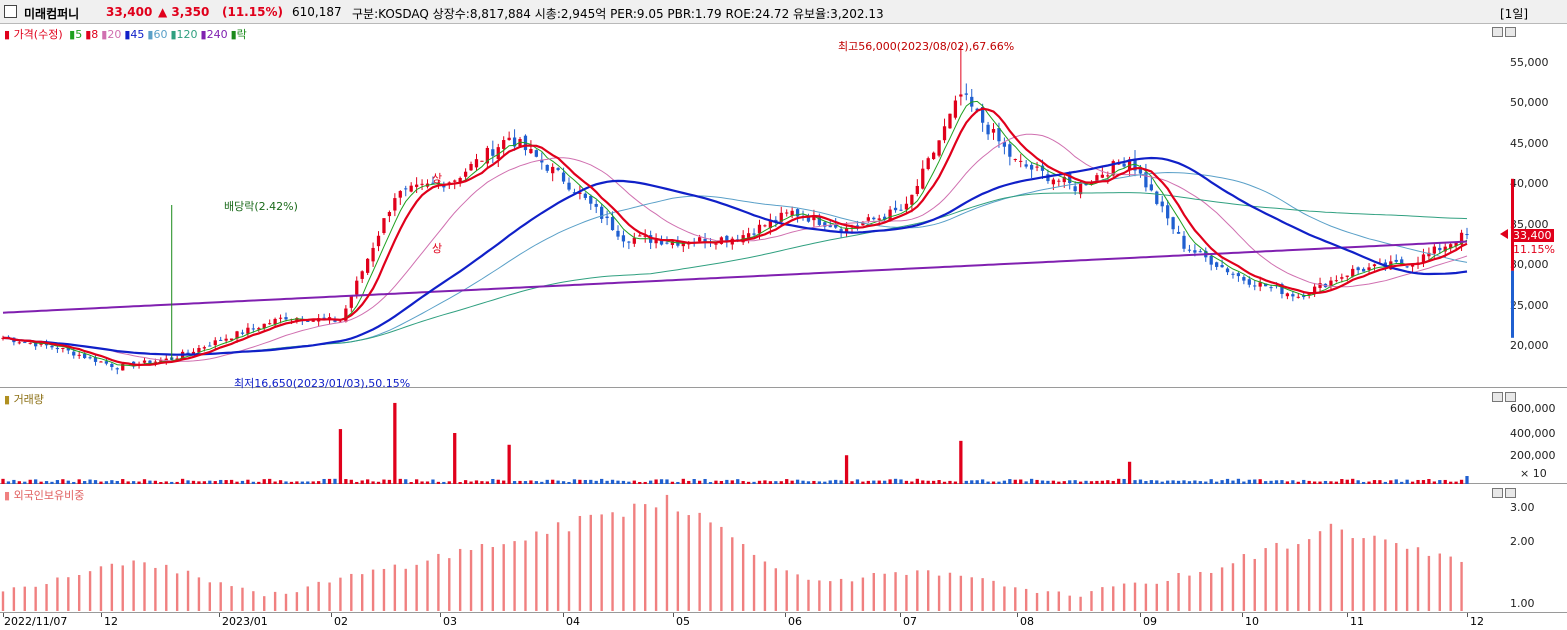 This screenshot has height=630, width=1567. Describe the element at coordinates (10, 11) in the screenshot. I see `select-checkbox` at that location.